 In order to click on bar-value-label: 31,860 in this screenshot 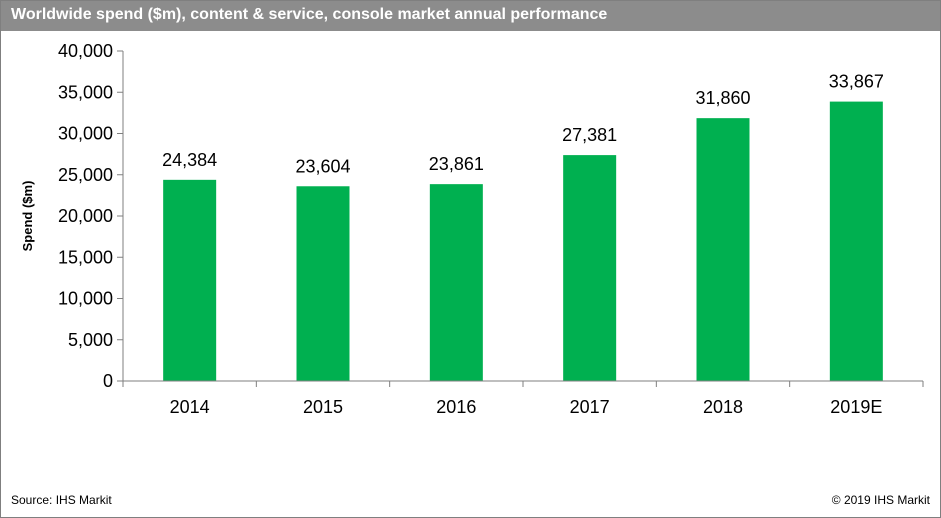, I will do `click(722, 98)`.